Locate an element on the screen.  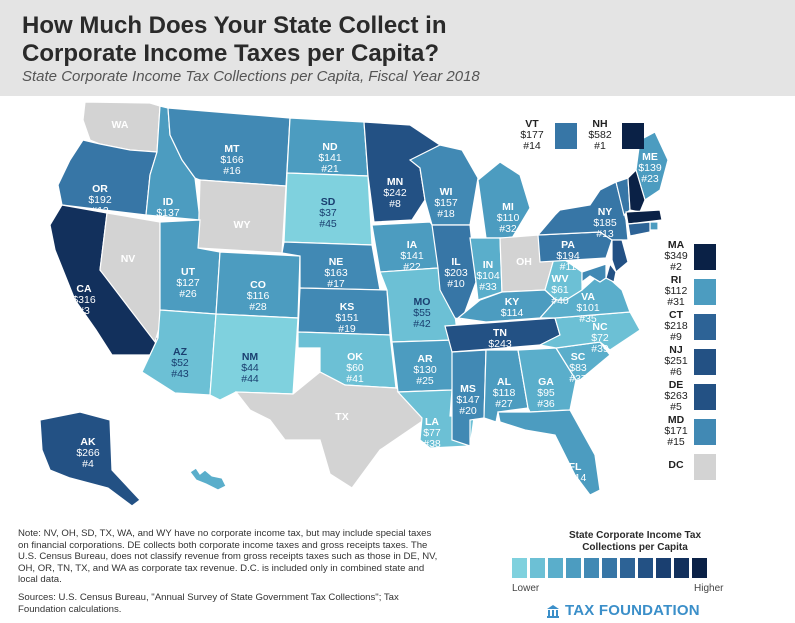
state-label-fl: FL $114 #30 is located at coordinates (575, 478).